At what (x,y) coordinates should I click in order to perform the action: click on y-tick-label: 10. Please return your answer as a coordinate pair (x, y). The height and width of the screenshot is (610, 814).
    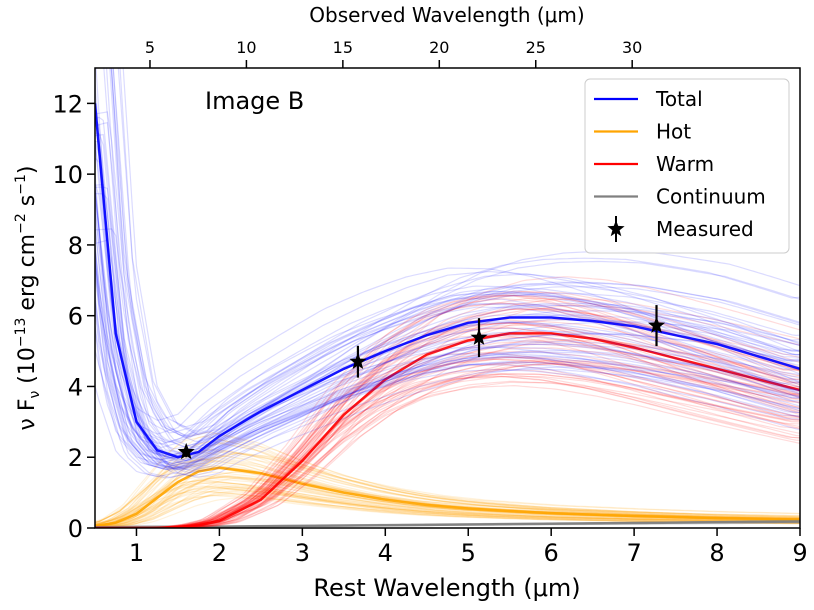
    Looking at the image, I should click on (67, 175).